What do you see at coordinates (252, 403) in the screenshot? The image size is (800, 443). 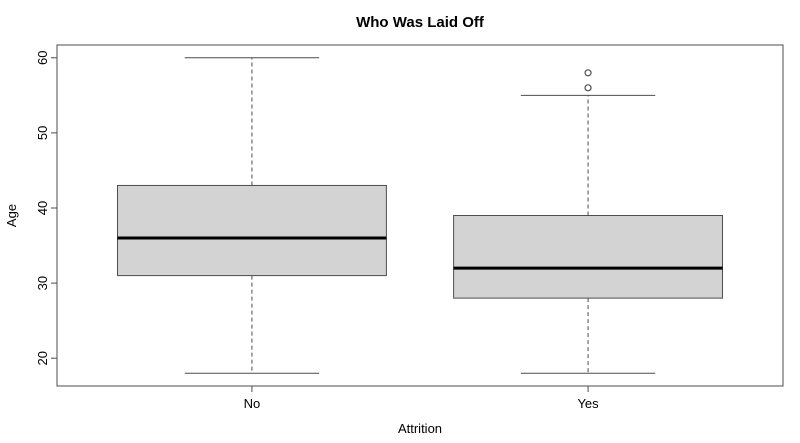 I see `x-tick-label: No` at bounding box center [252, 403].